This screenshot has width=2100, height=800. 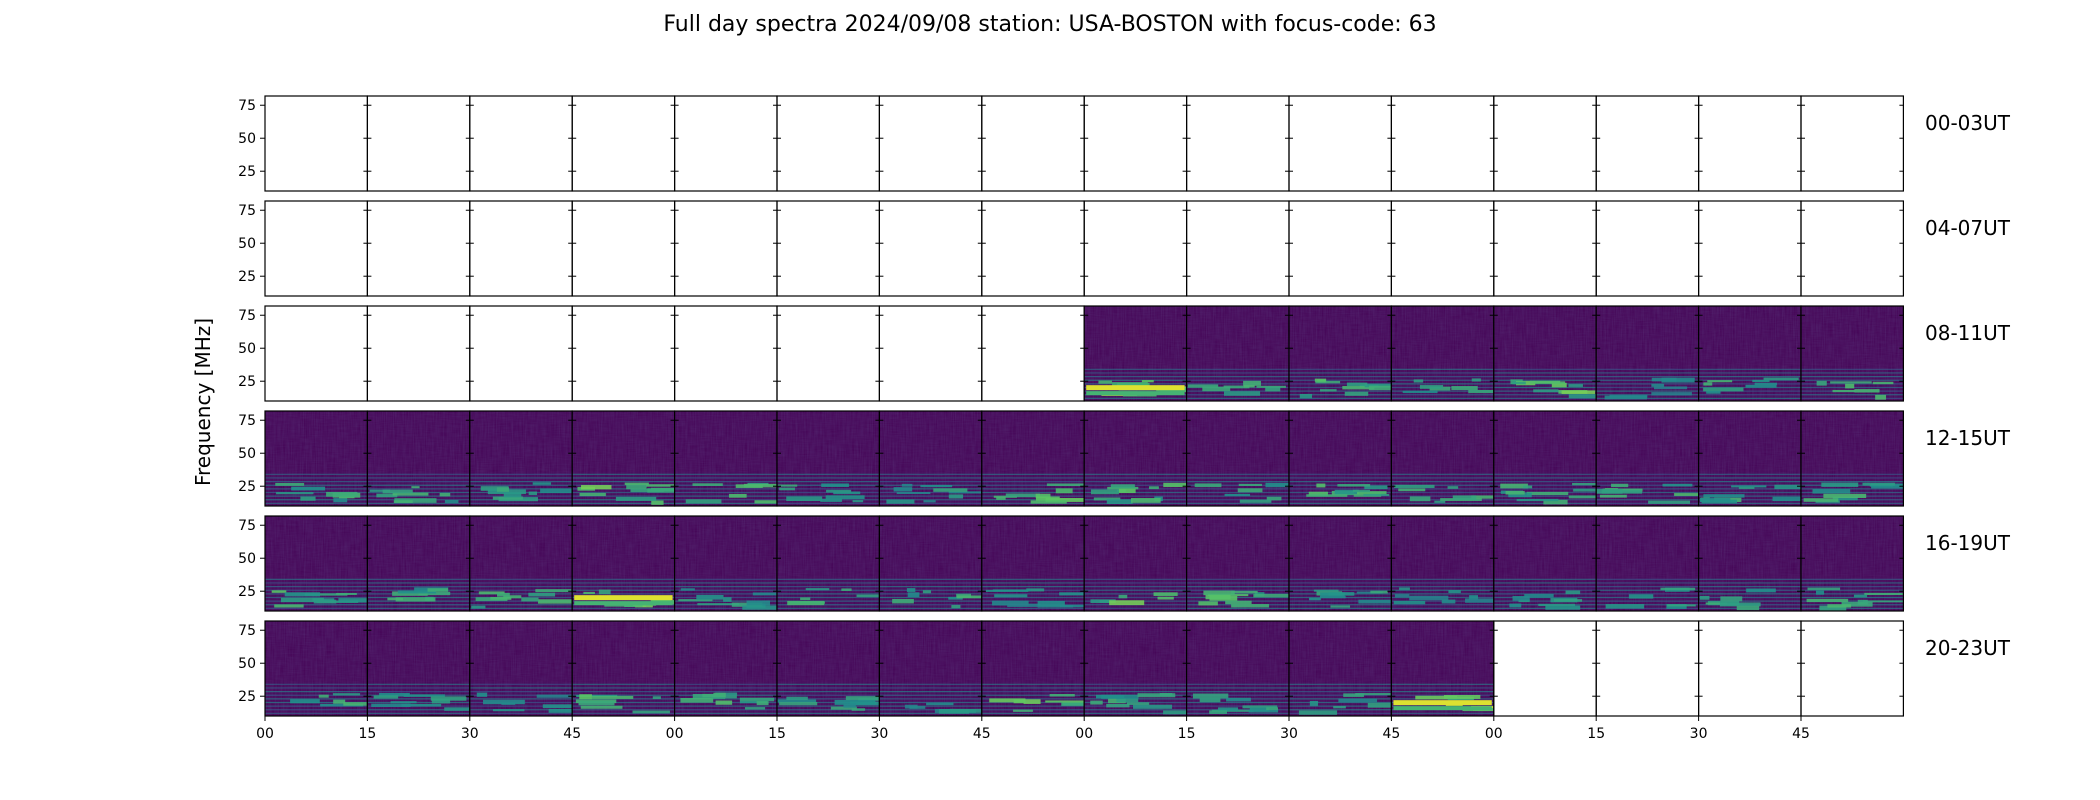 I want to click on y-axis-label: Frequency [MHz], so click(x=203, y=402).